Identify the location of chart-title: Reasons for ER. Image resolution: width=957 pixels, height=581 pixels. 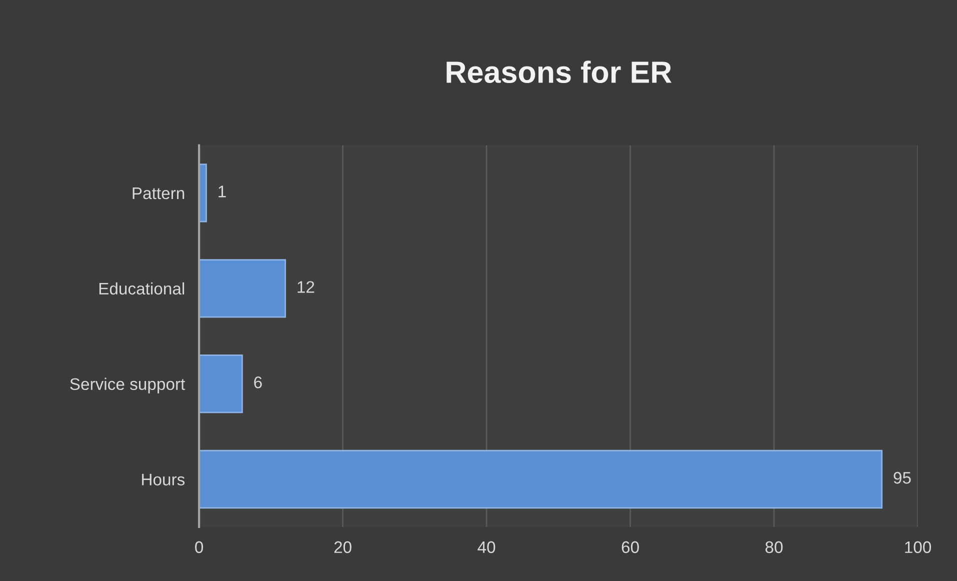
(559, 72).